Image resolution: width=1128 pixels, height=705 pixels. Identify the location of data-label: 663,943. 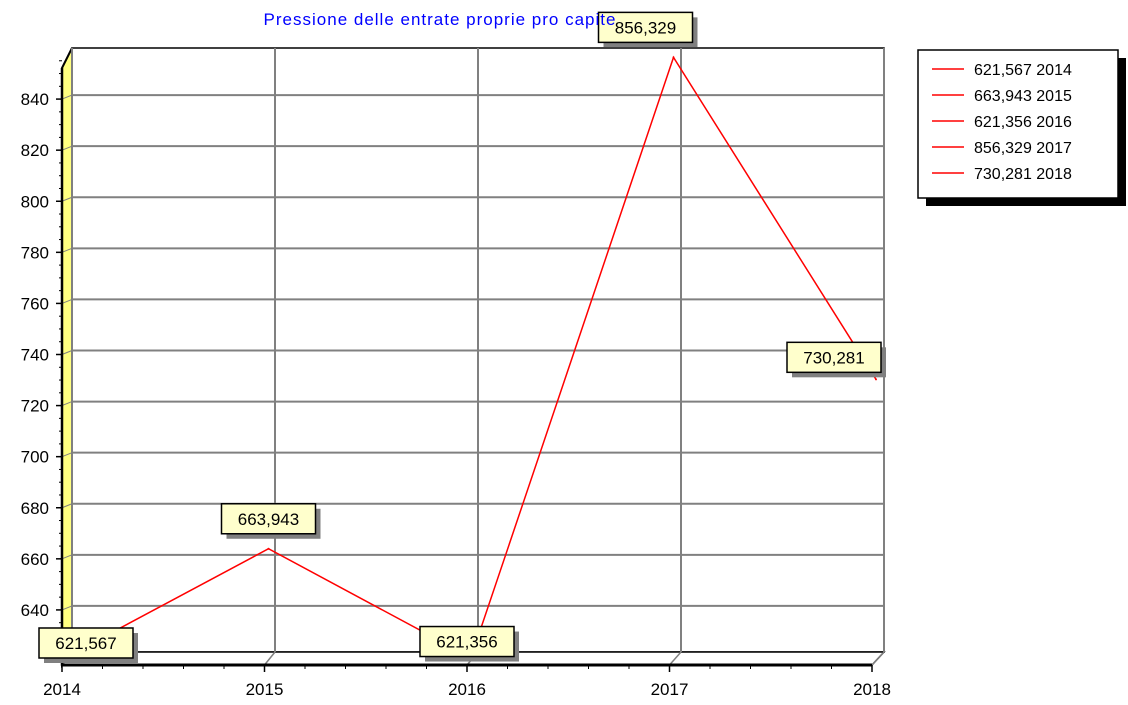
(268, 519).